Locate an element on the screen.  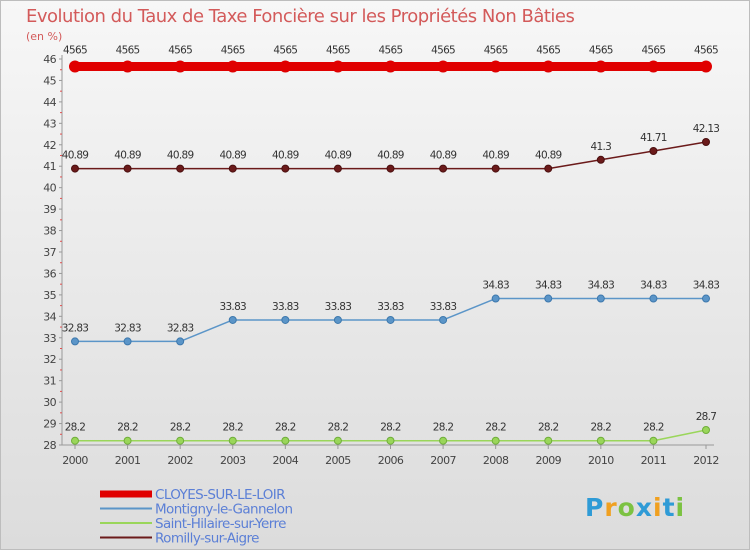
x-tick-label: 2012 is located at coordinates (706, 460).